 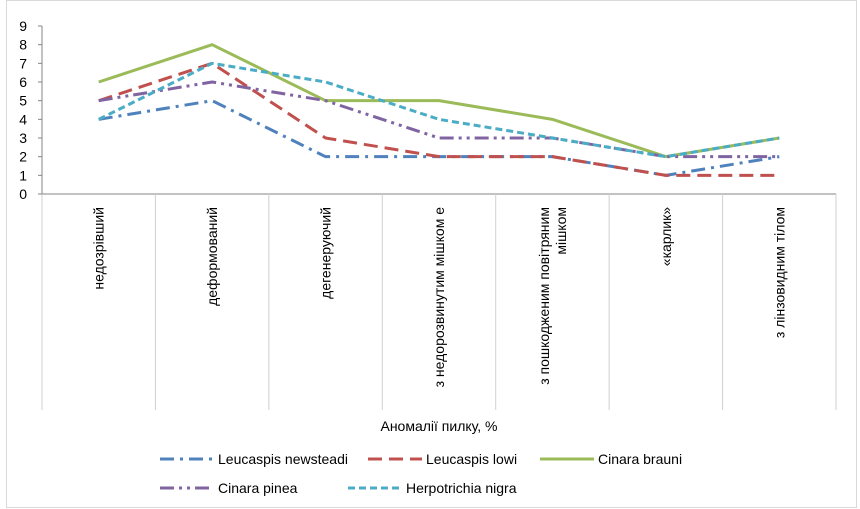 I want to click on category-label: з недорозвинутим мішком е, so click(x=439, y=297).